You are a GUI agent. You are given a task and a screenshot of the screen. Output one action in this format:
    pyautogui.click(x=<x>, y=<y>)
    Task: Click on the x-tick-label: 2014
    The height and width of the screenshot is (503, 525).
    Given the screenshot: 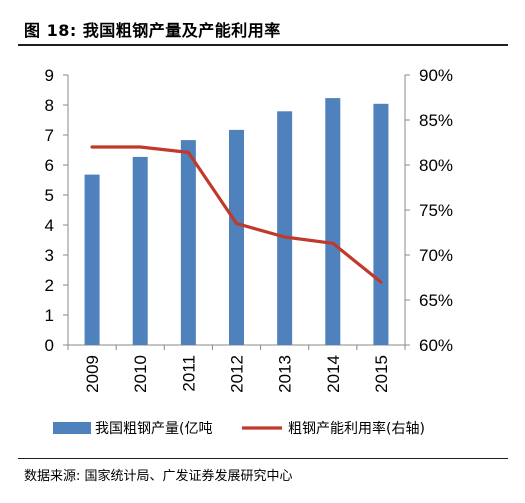 What is the action you would take?
    pyautogui.click(x=333, y=374)
    